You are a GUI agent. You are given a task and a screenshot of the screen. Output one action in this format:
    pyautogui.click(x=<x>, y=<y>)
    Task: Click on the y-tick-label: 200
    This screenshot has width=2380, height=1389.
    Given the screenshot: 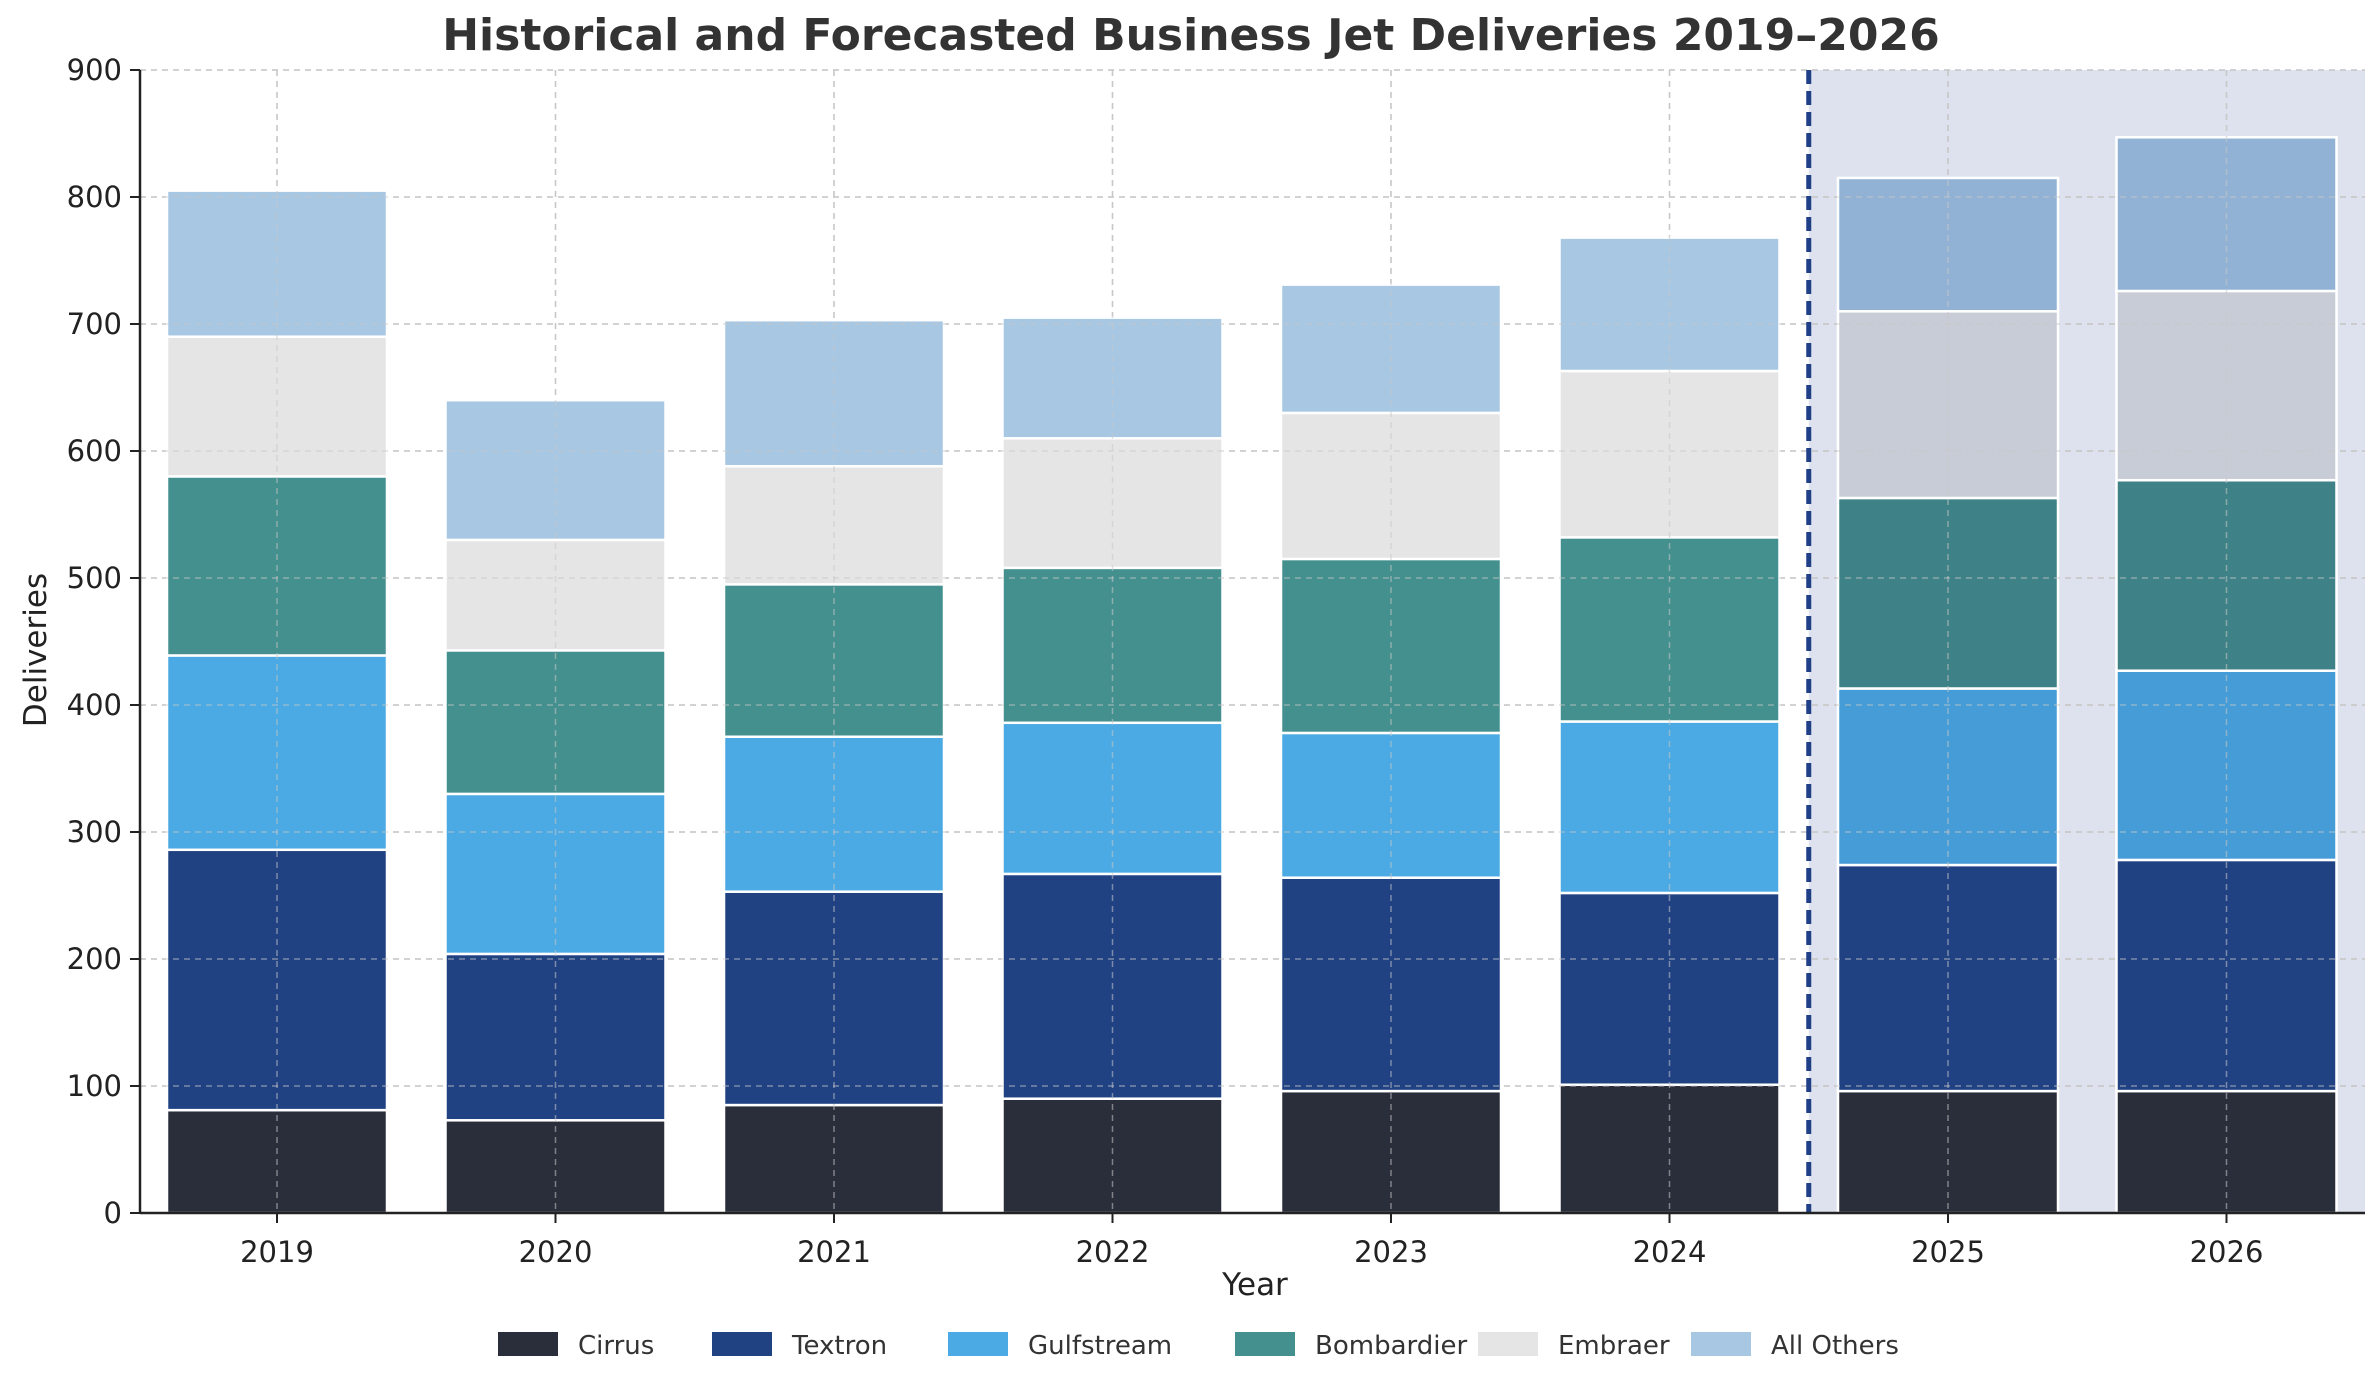 What is the action you would take?
    pyautogui.click(x=94, y=959)
    